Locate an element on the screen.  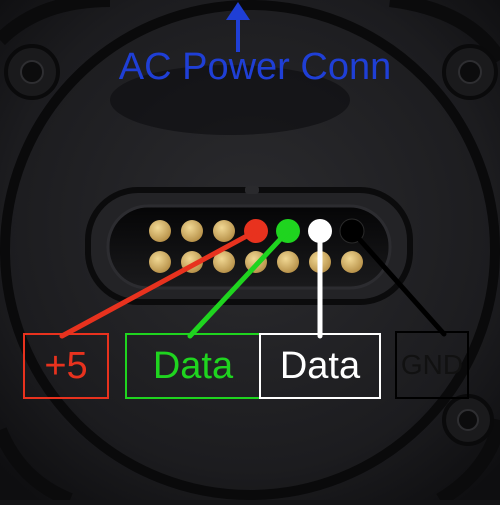
screw-bottom-right is located at coordinates (468, 420).